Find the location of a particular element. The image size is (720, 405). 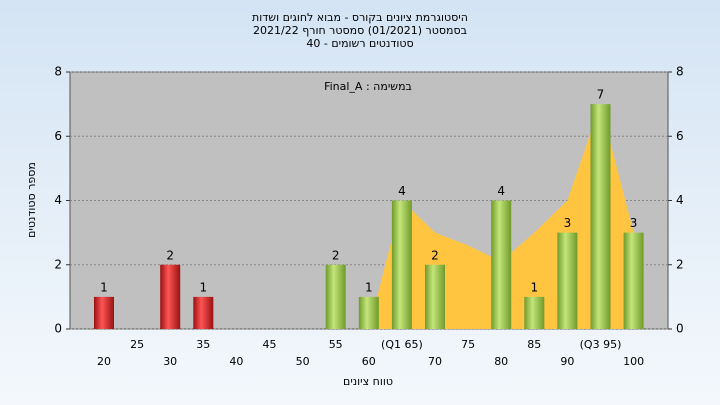

y2-tick-label: 2 is located at coordinates (680, 264).